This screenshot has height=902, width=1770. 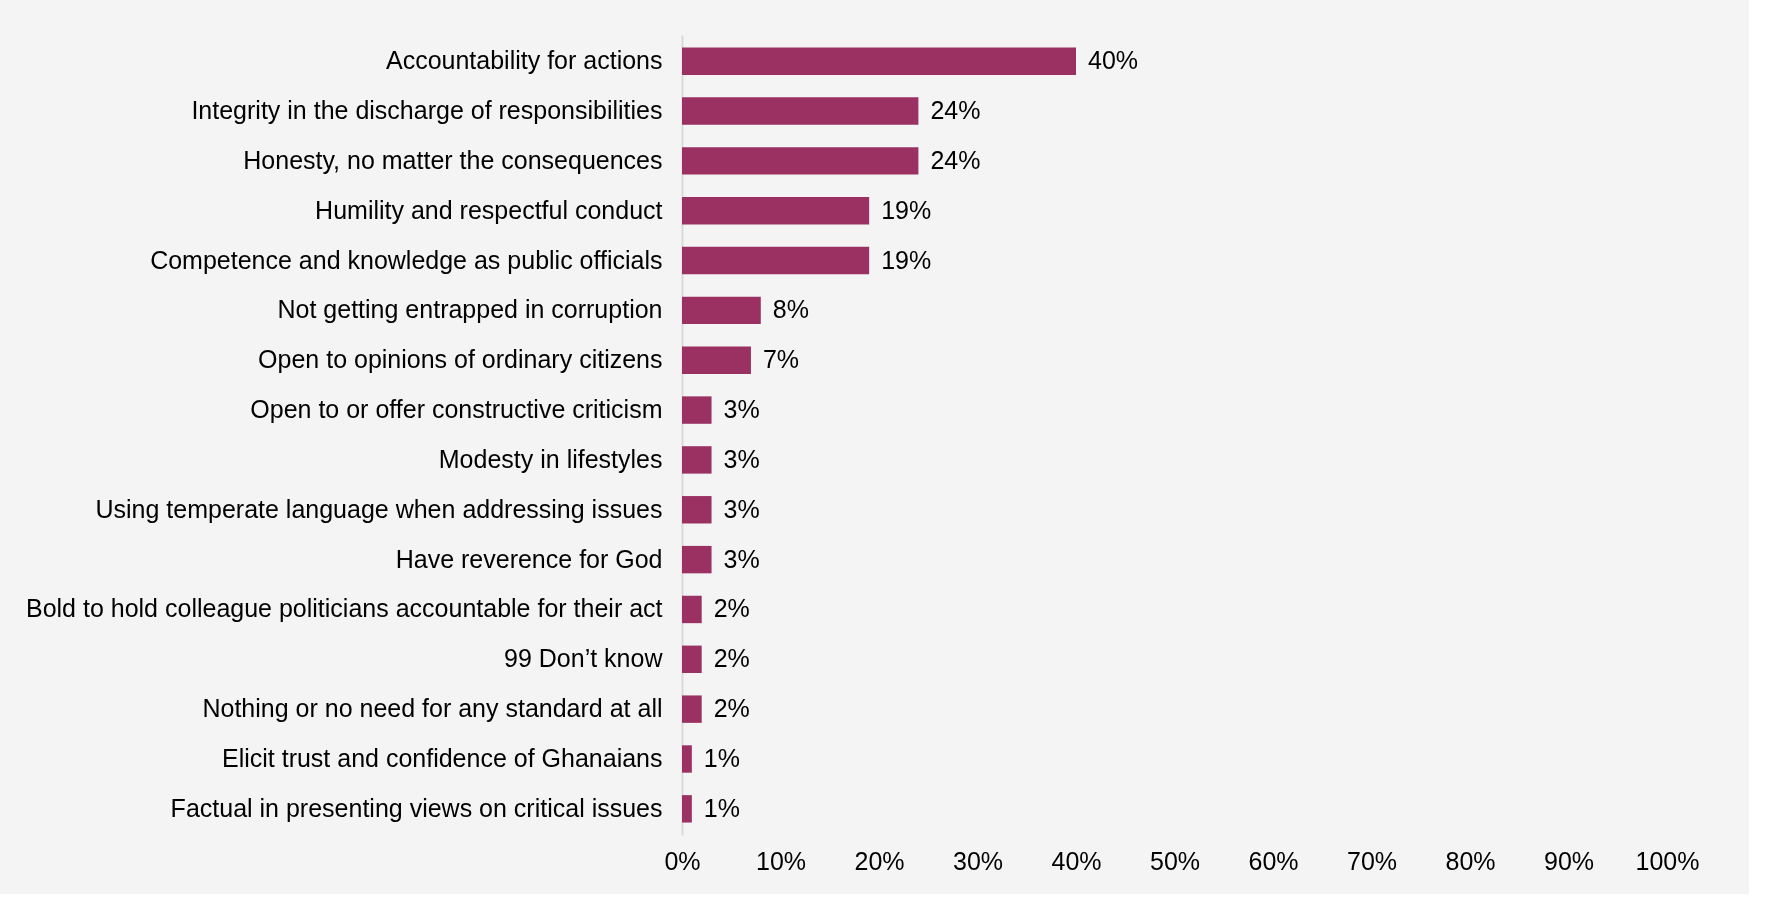 I want to click on x-tick-label: 20%, so click(x=879, y=860).